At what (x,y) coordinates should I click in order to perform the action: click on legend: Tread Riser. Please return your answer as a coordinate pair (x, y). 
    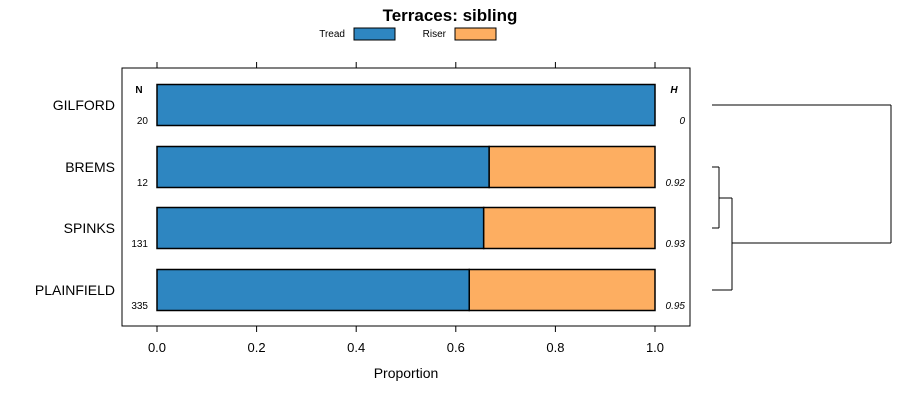
    Looking at the image, I should click on (408, 34).